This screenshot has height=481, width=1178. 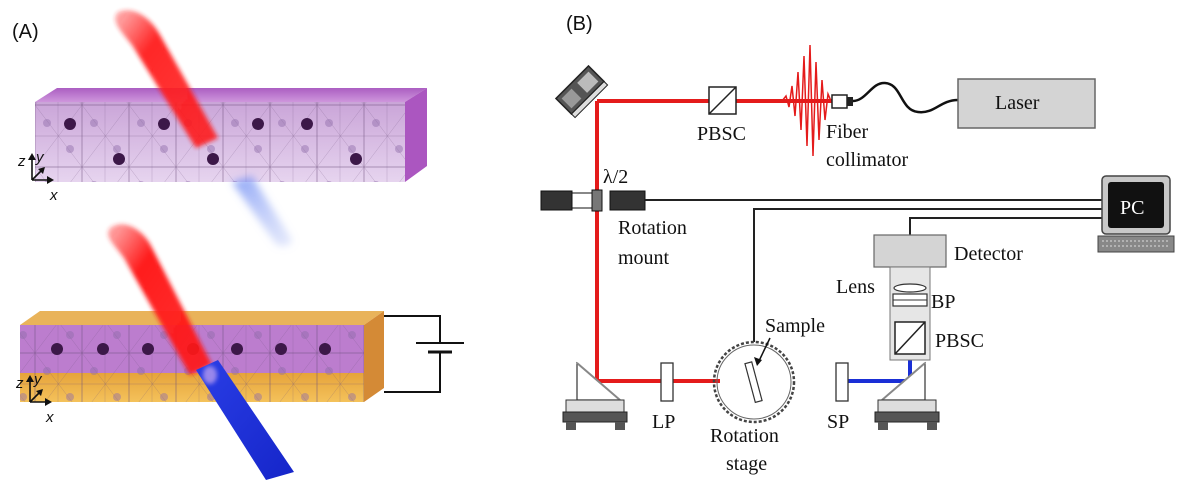 What do you see at coordinates (895, 97) in the screenshot?
I see `fiber-collimator` at bounding box center [895, 97].